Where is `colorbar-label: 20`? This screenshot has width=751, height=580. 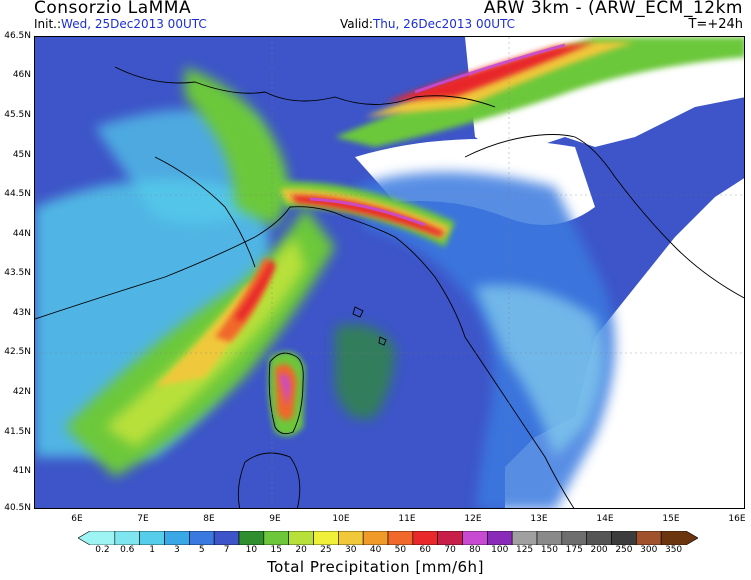 colorbar-label: 20 is located at coordinates (301, 550).